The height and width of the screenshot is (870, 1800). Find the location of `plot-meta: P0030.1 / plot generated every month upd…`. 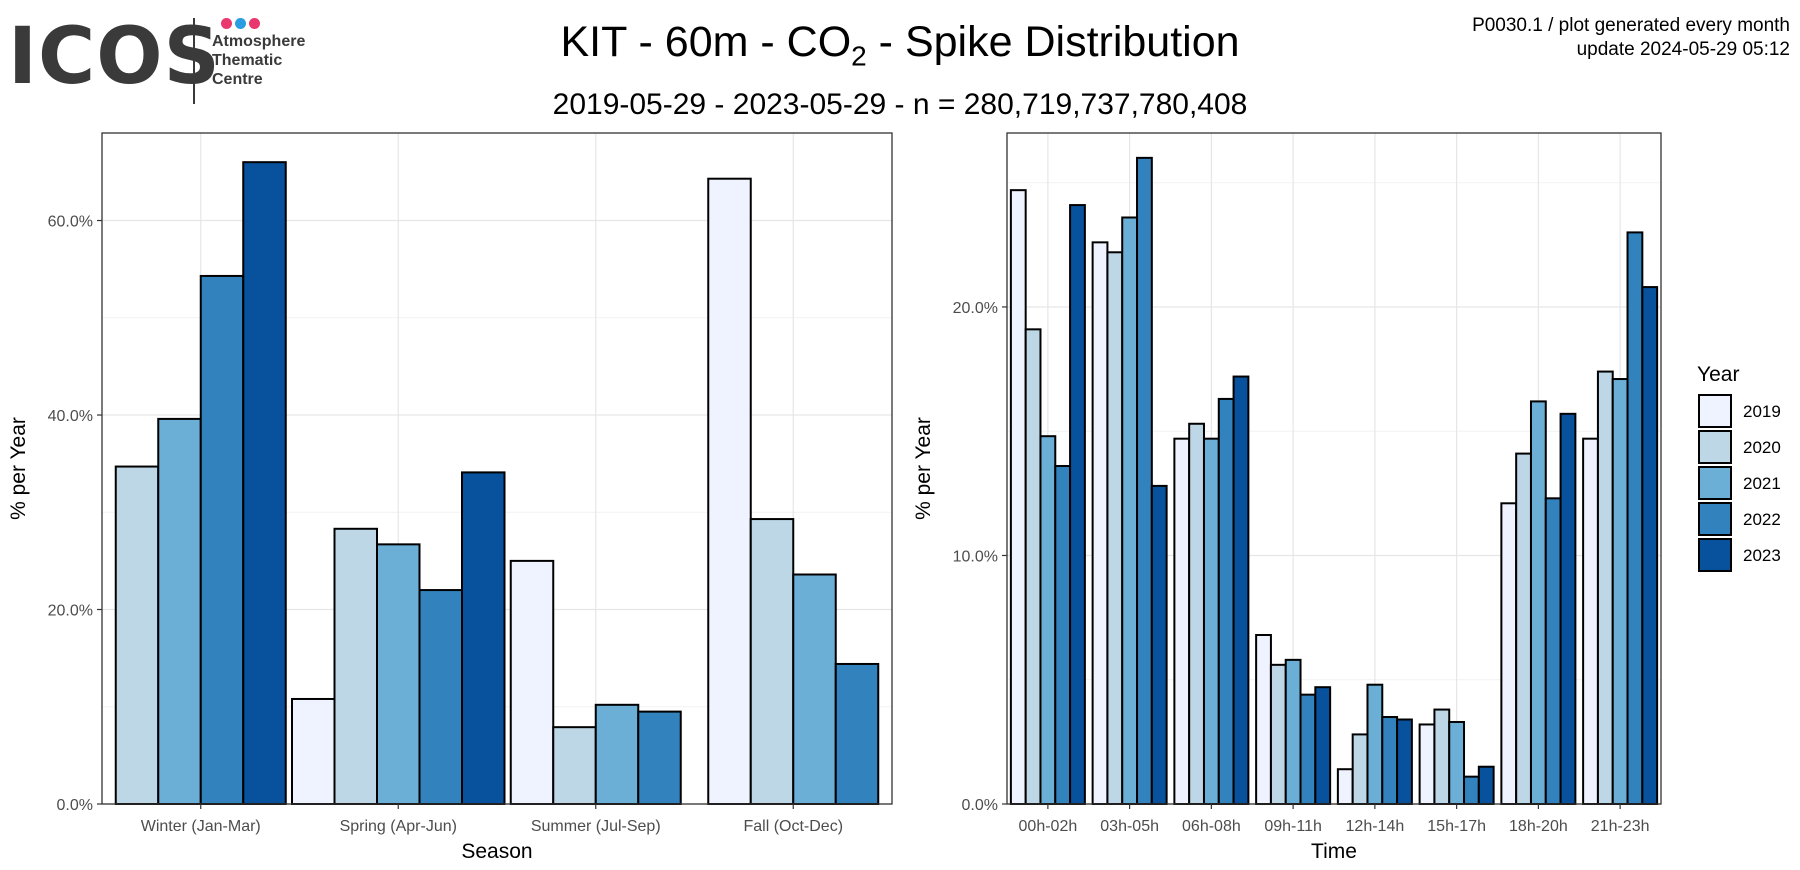

plot-meta: P0030.1 / plot generated every month upd… is located at coordinates (1631, 38).